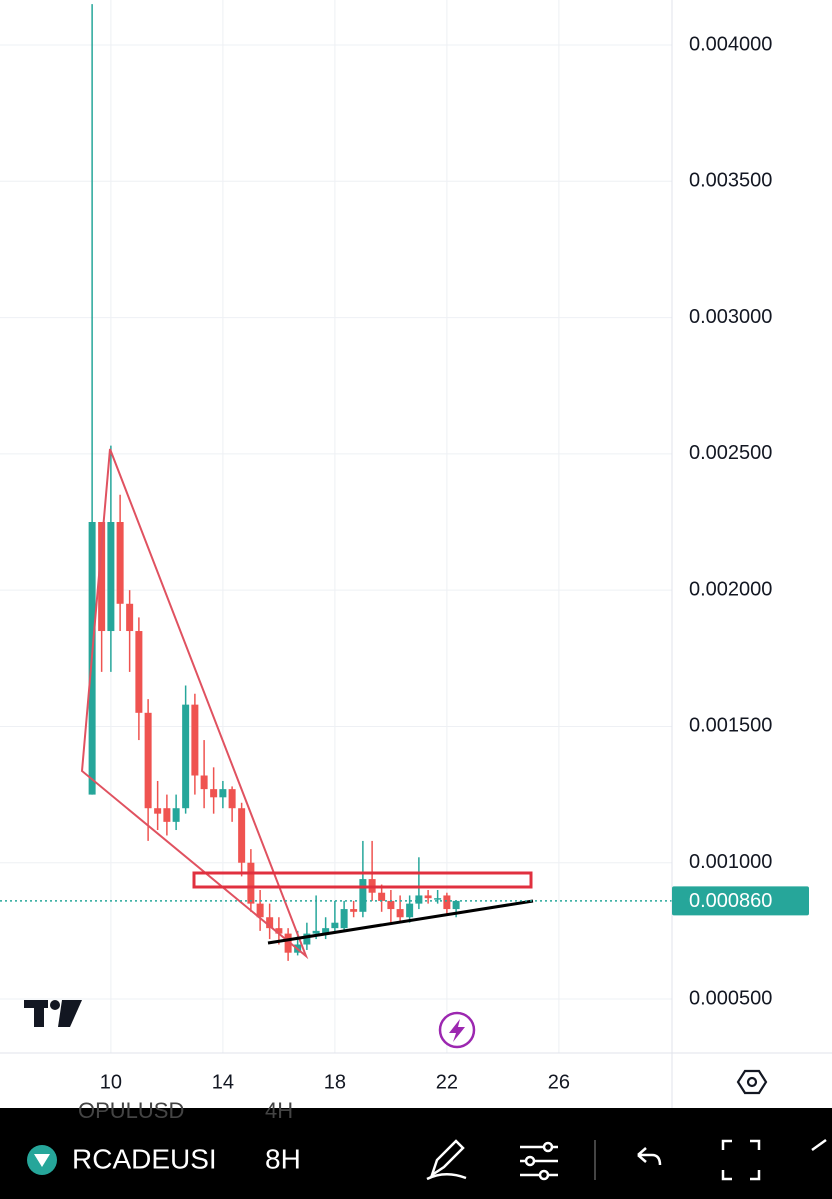 This screenshot has width=832, height=1199. What do you see at coordinates (730, 998) in the screenshot?
I see `y-tick-label: 0.000500` at bounding box center [730, 998].